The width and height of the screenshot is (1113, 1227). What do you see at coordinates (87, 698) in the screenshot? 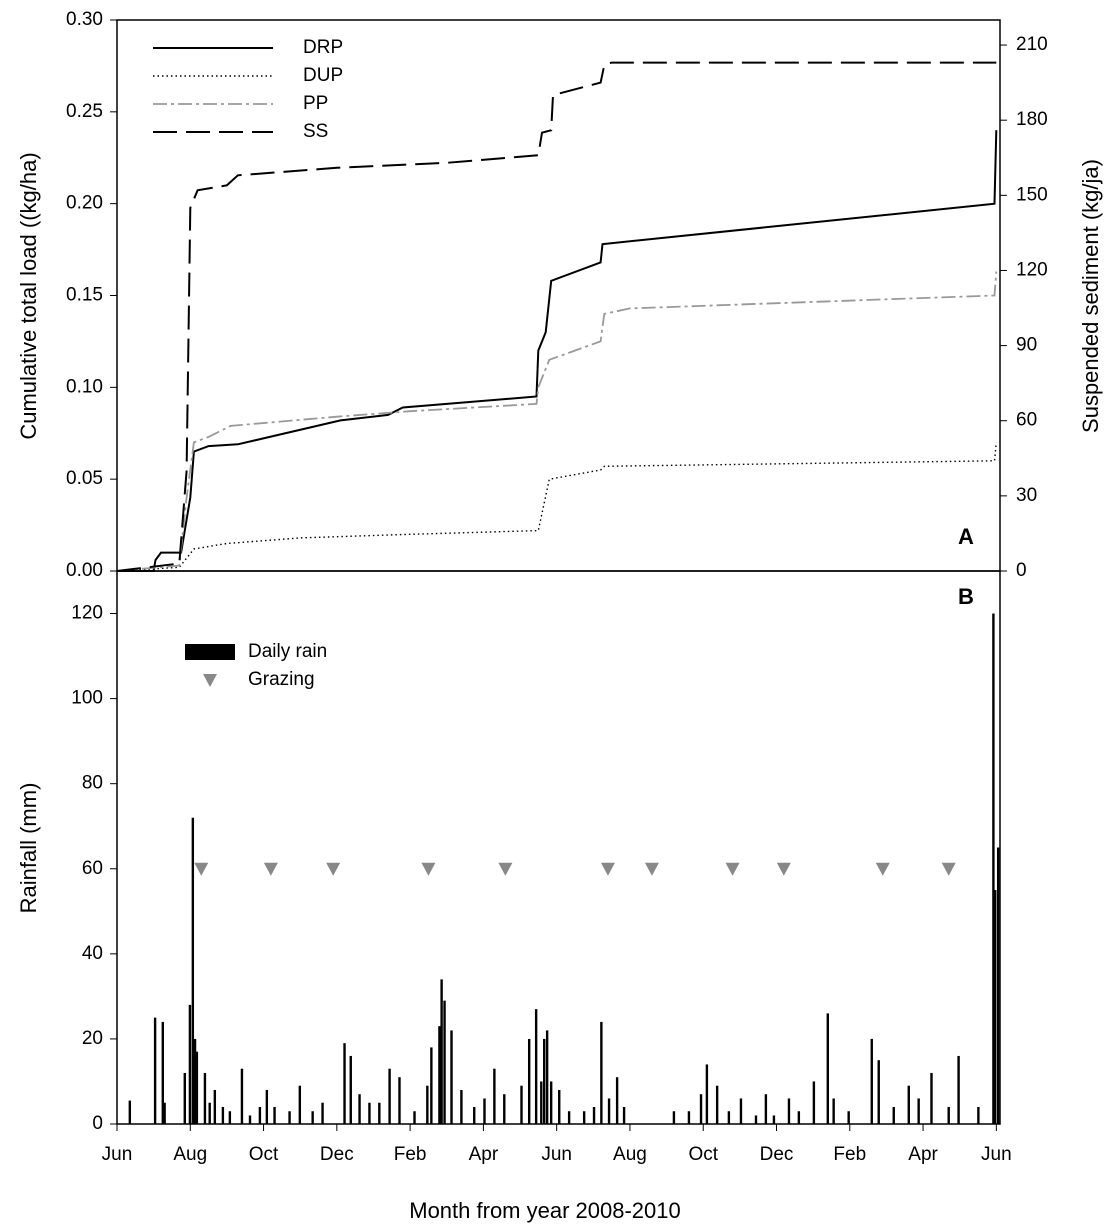
I see `y-tick-label: 100` at bounding box center [87, 698].